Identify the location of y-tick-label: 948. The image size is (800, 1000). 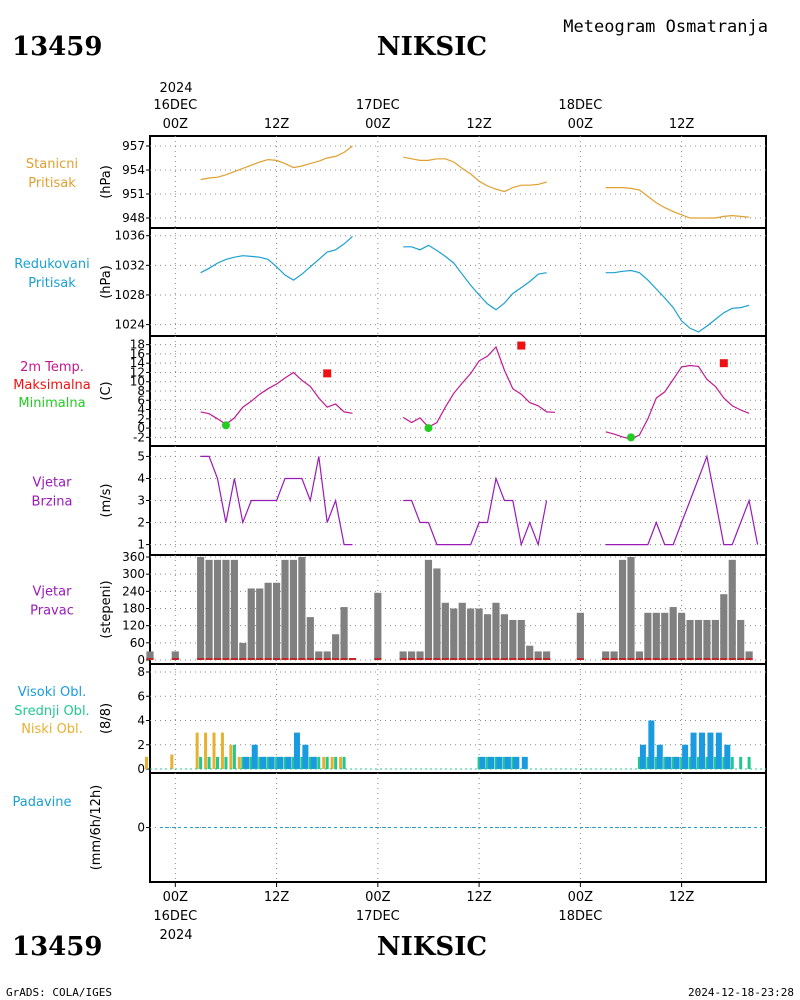
(133, 218).